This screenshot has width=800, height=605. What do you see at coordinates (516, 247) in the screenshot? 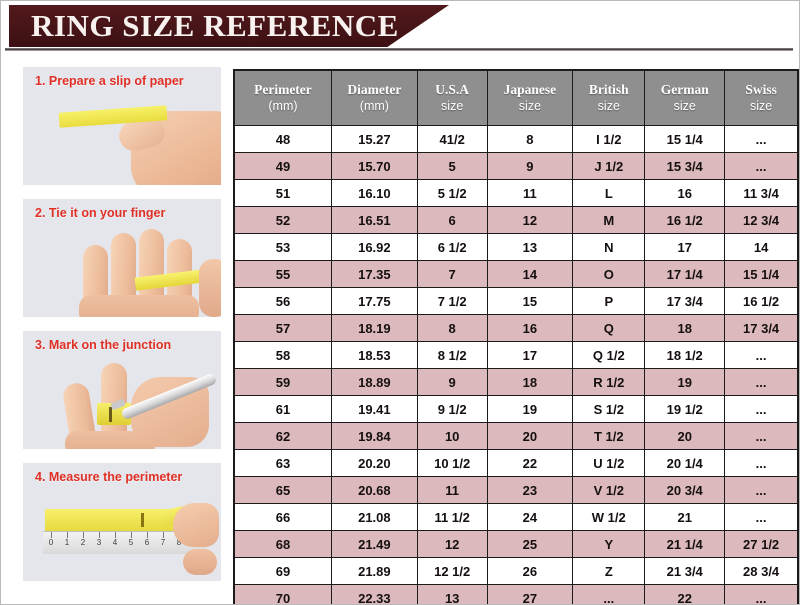
I see `table-row: 53 16.92 6 1/2 13 N 17 14` at bounding box center [516, 247].